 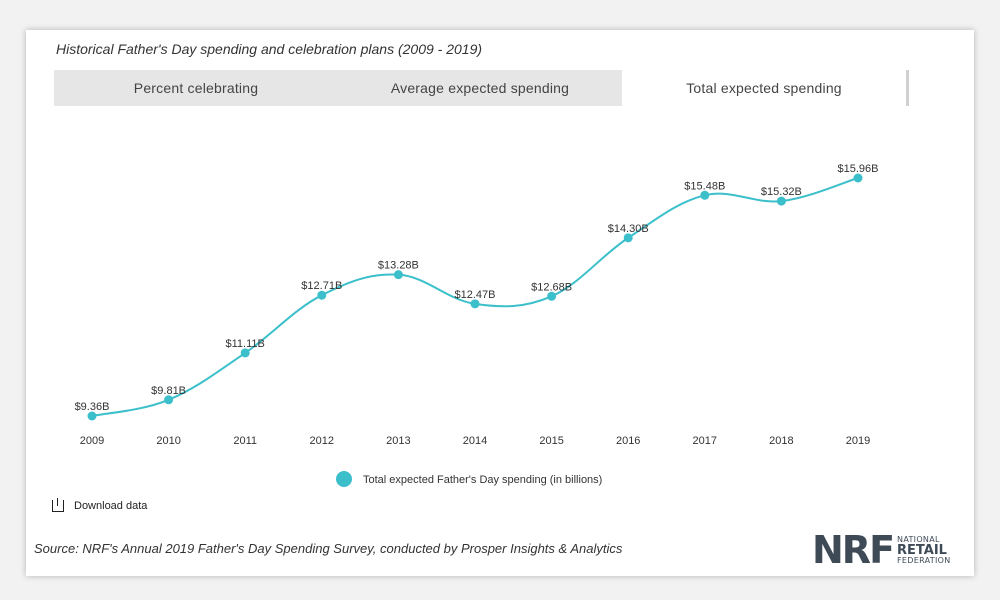 What do you see at coordinates (628, 441) in the screenshot?
I see `x-tick-label: 2016` at bounding box center [628, 441].